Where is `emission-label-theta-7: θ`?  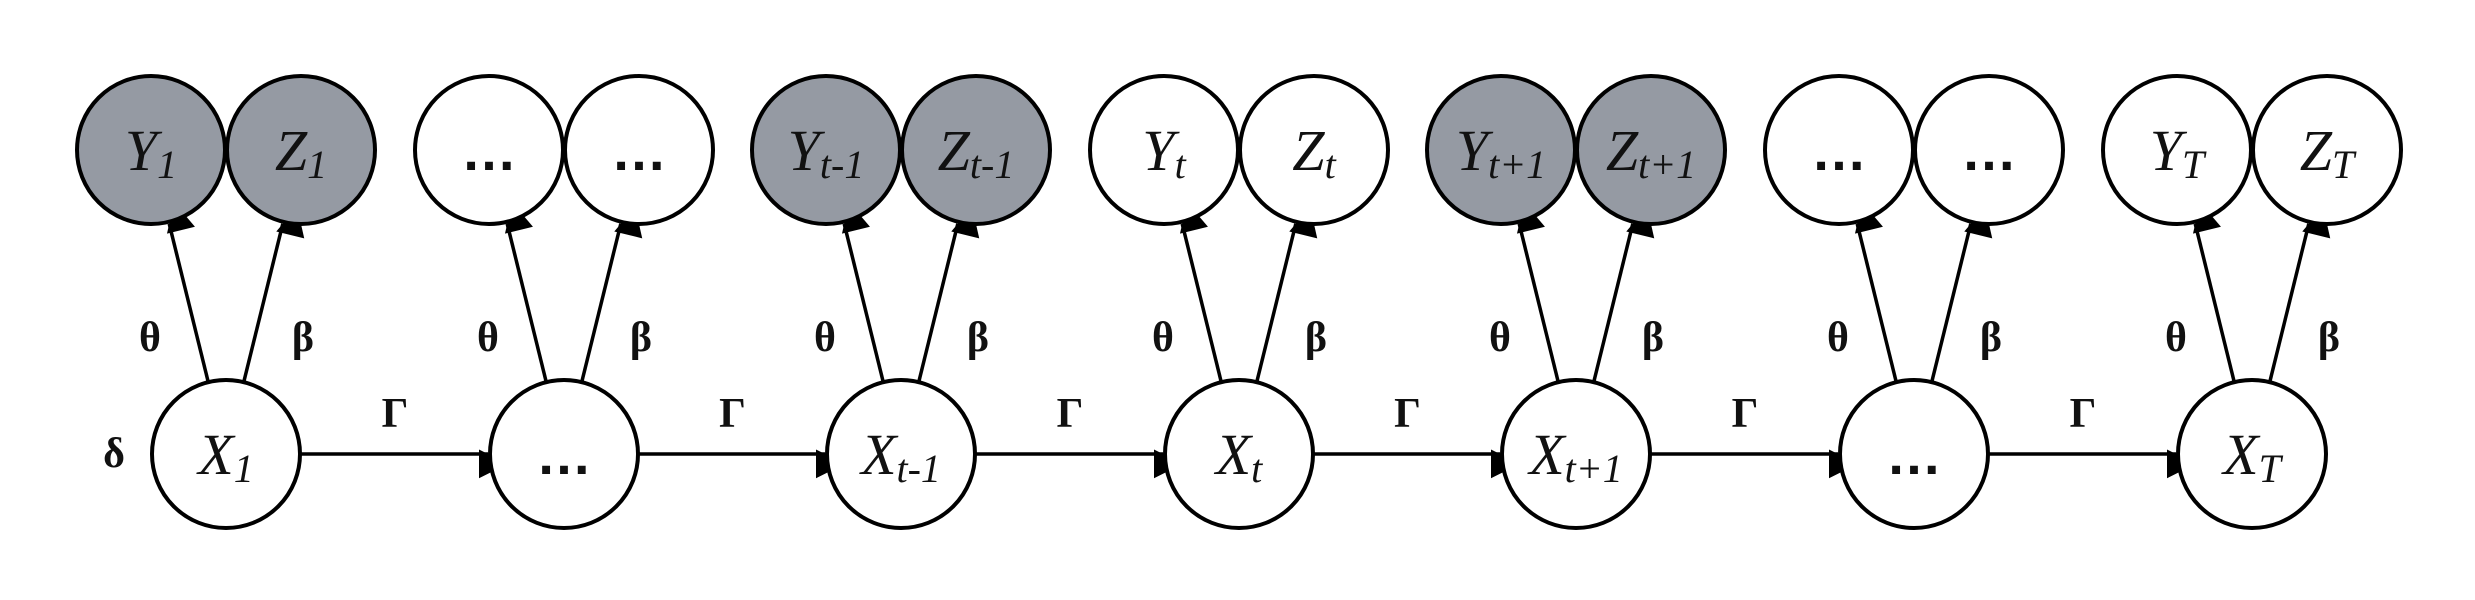
emission-label-theta-7: θ is located at coordinates (2176, 338).